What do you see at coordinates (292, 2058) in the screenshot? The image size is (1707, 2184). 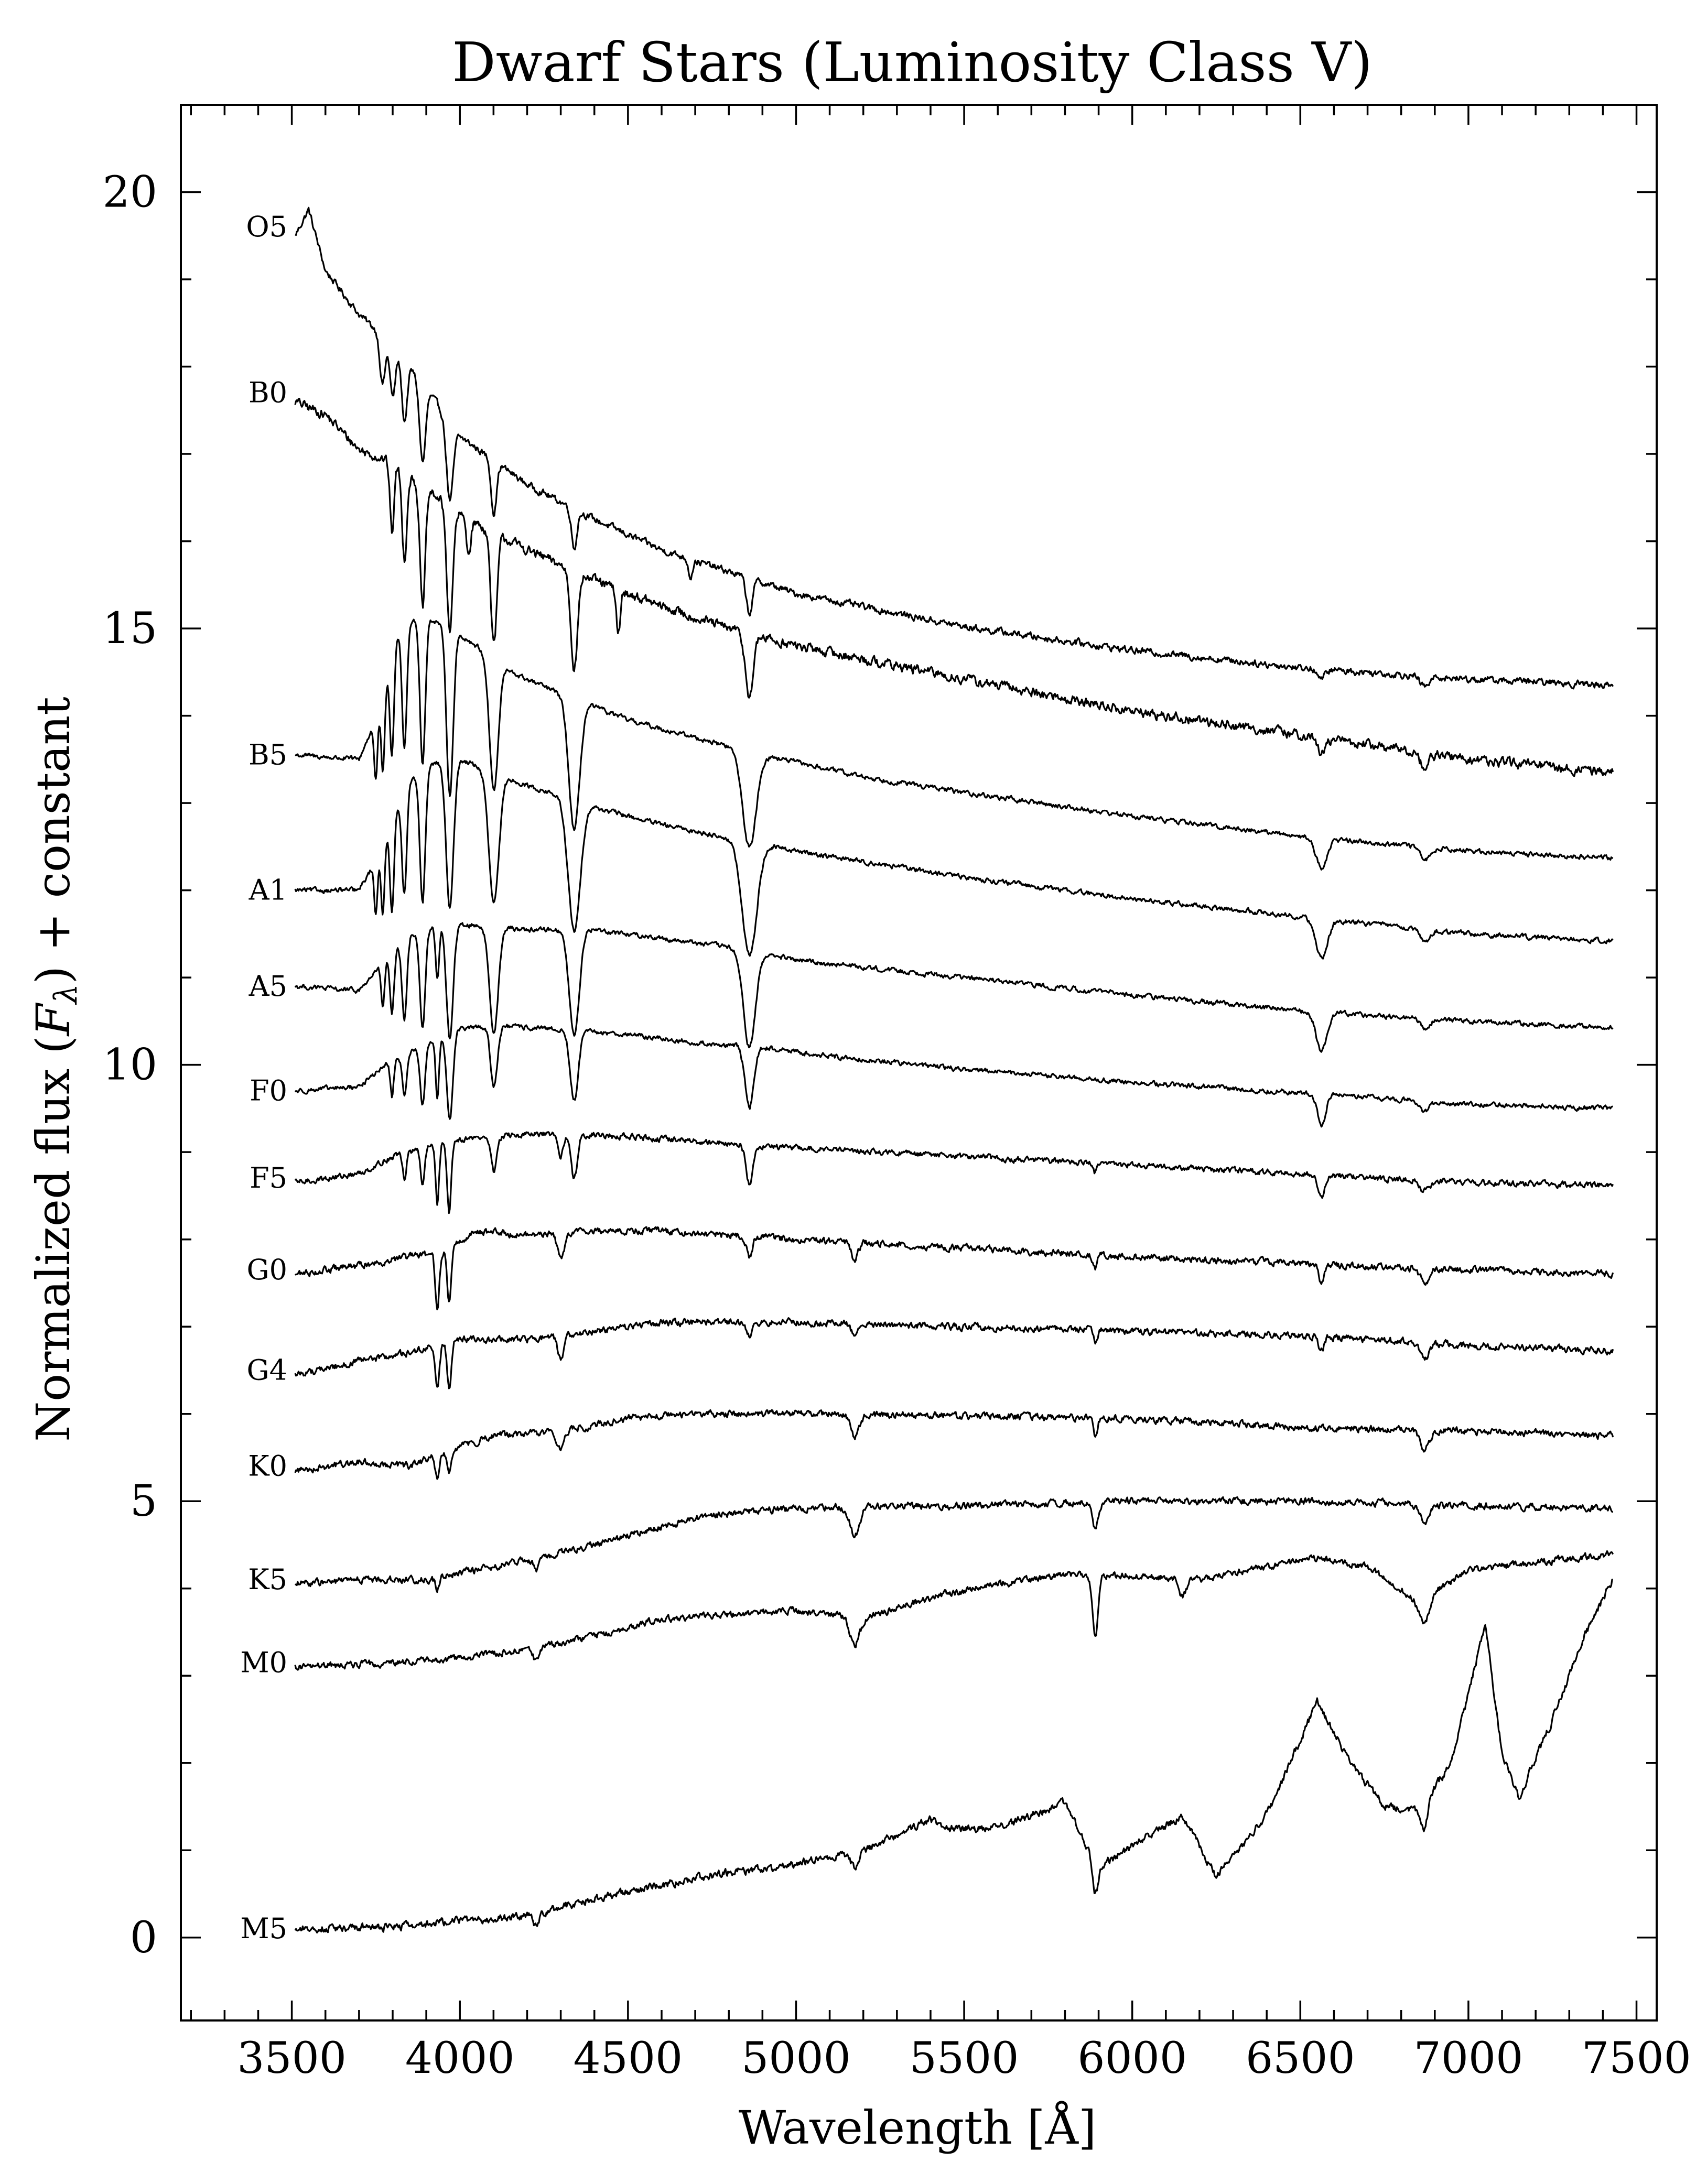 I see `x-tick-label: 3500` at bounding box center [292, 2058].